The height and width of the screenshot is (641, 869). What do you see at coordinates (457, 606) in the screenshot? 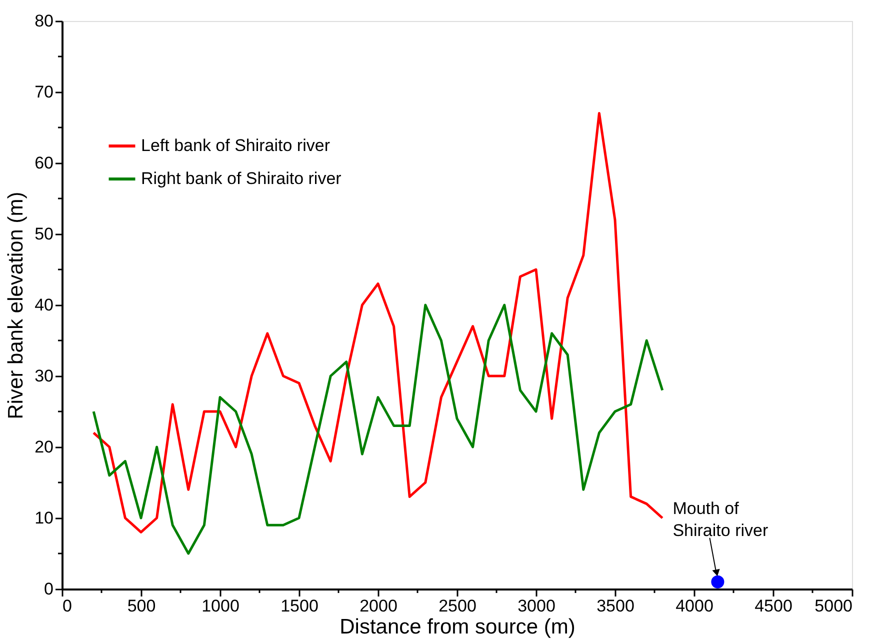
I see `x-tick-label: 2500` at bounding box center [457, 606].